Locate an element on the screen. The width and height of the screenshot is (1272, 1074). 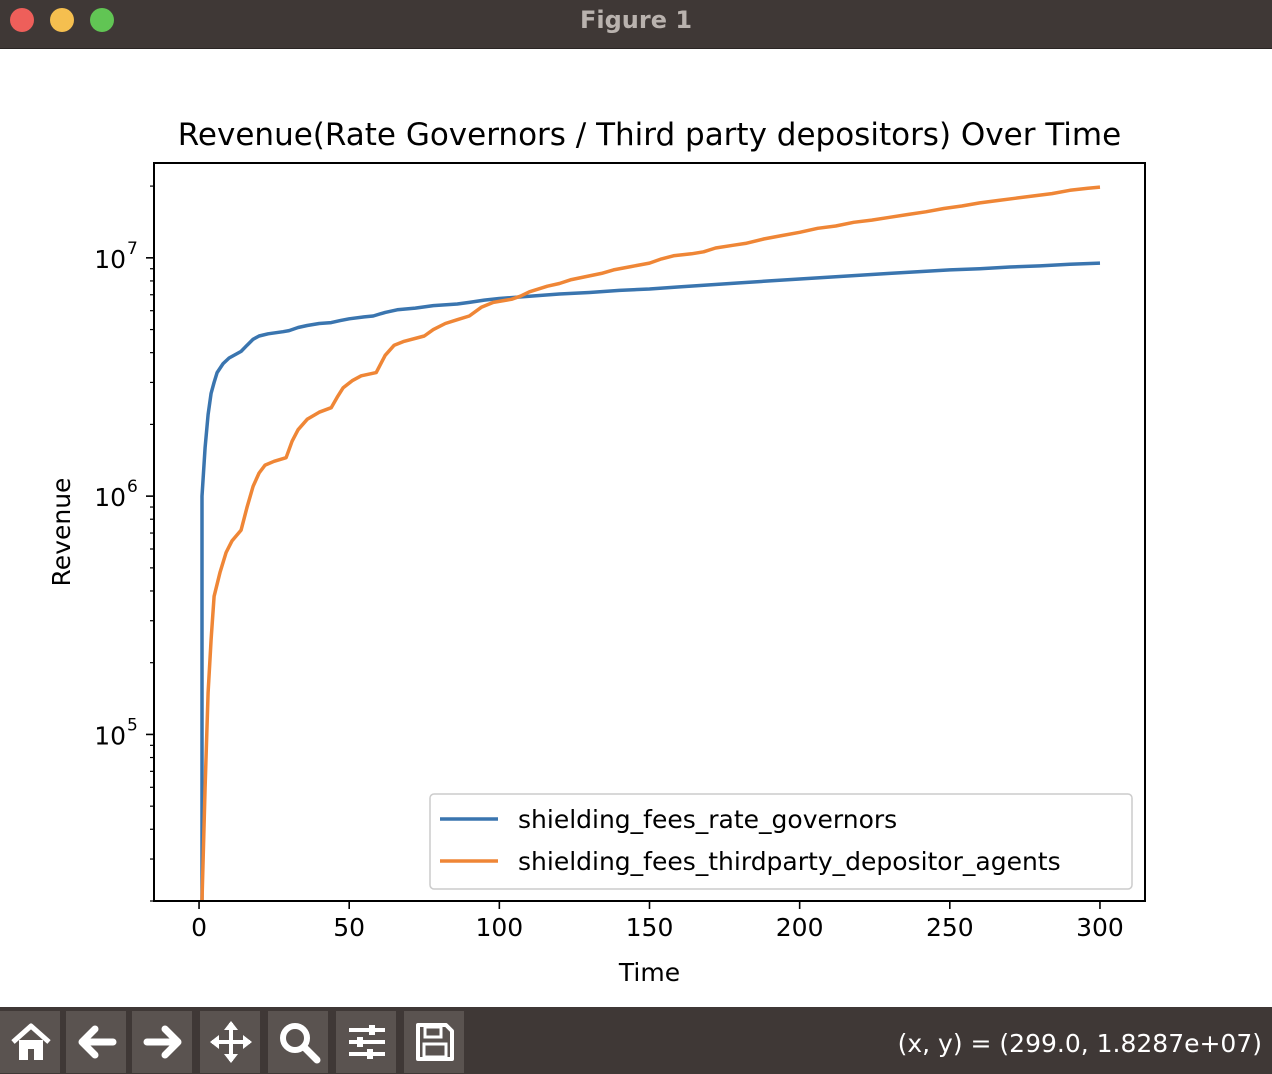
back-arrow-icon is located at coordinates (97, 1042).